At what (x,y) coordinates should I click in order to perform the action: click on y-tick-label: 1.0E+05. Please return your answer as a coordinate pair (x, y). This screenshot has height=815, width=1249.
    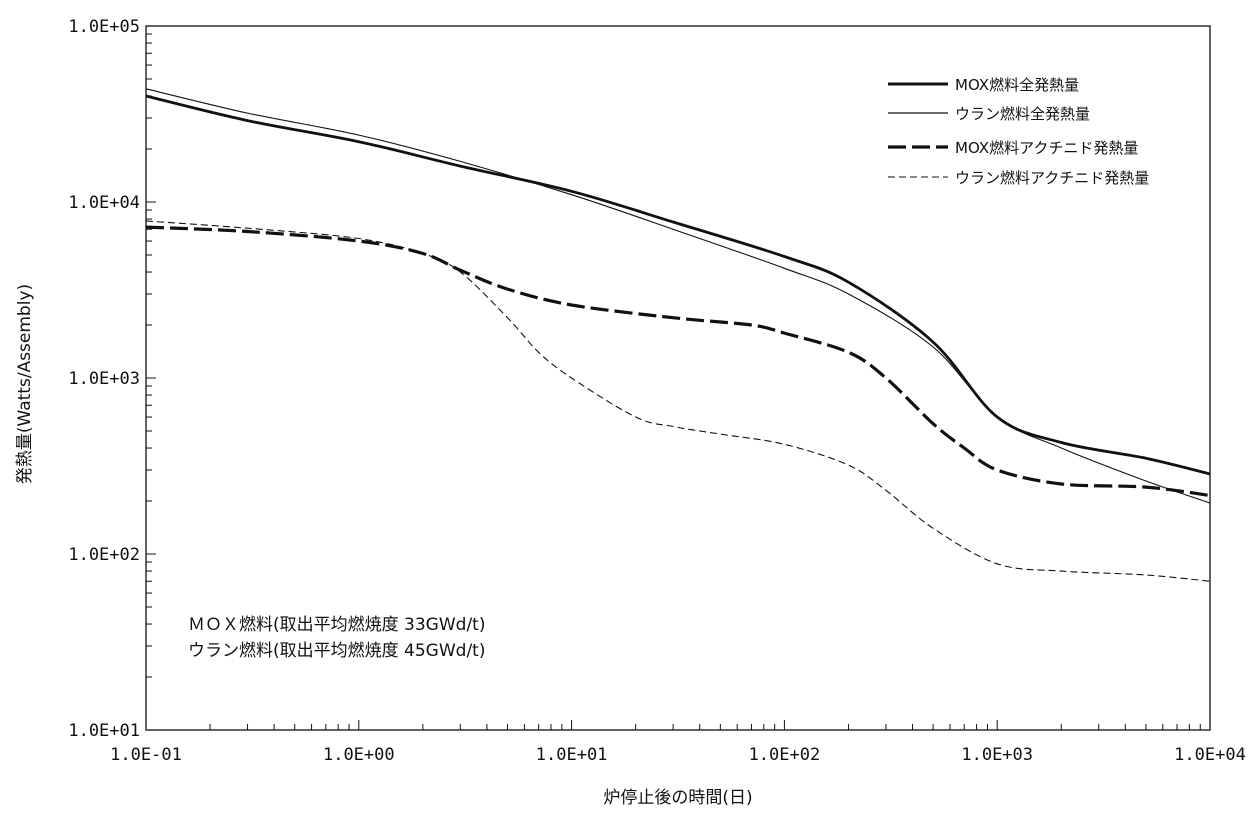
    Looking at the image, I should click on (104, 27).